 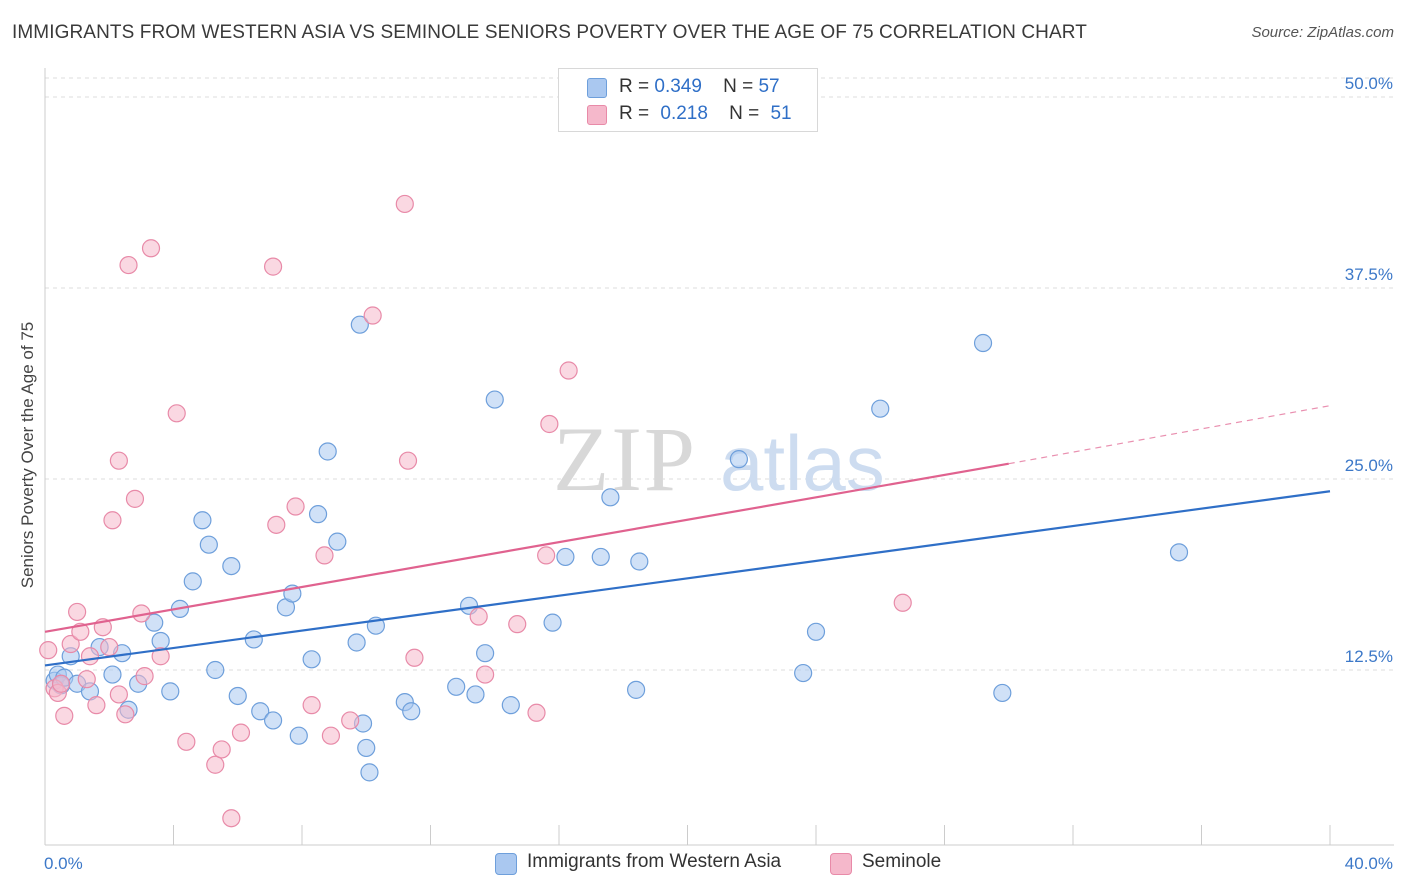 What do you see at coordinates (597, 115) in the screenshot?
I see `legend-swatch-pink` at bounding box center [597, 115].